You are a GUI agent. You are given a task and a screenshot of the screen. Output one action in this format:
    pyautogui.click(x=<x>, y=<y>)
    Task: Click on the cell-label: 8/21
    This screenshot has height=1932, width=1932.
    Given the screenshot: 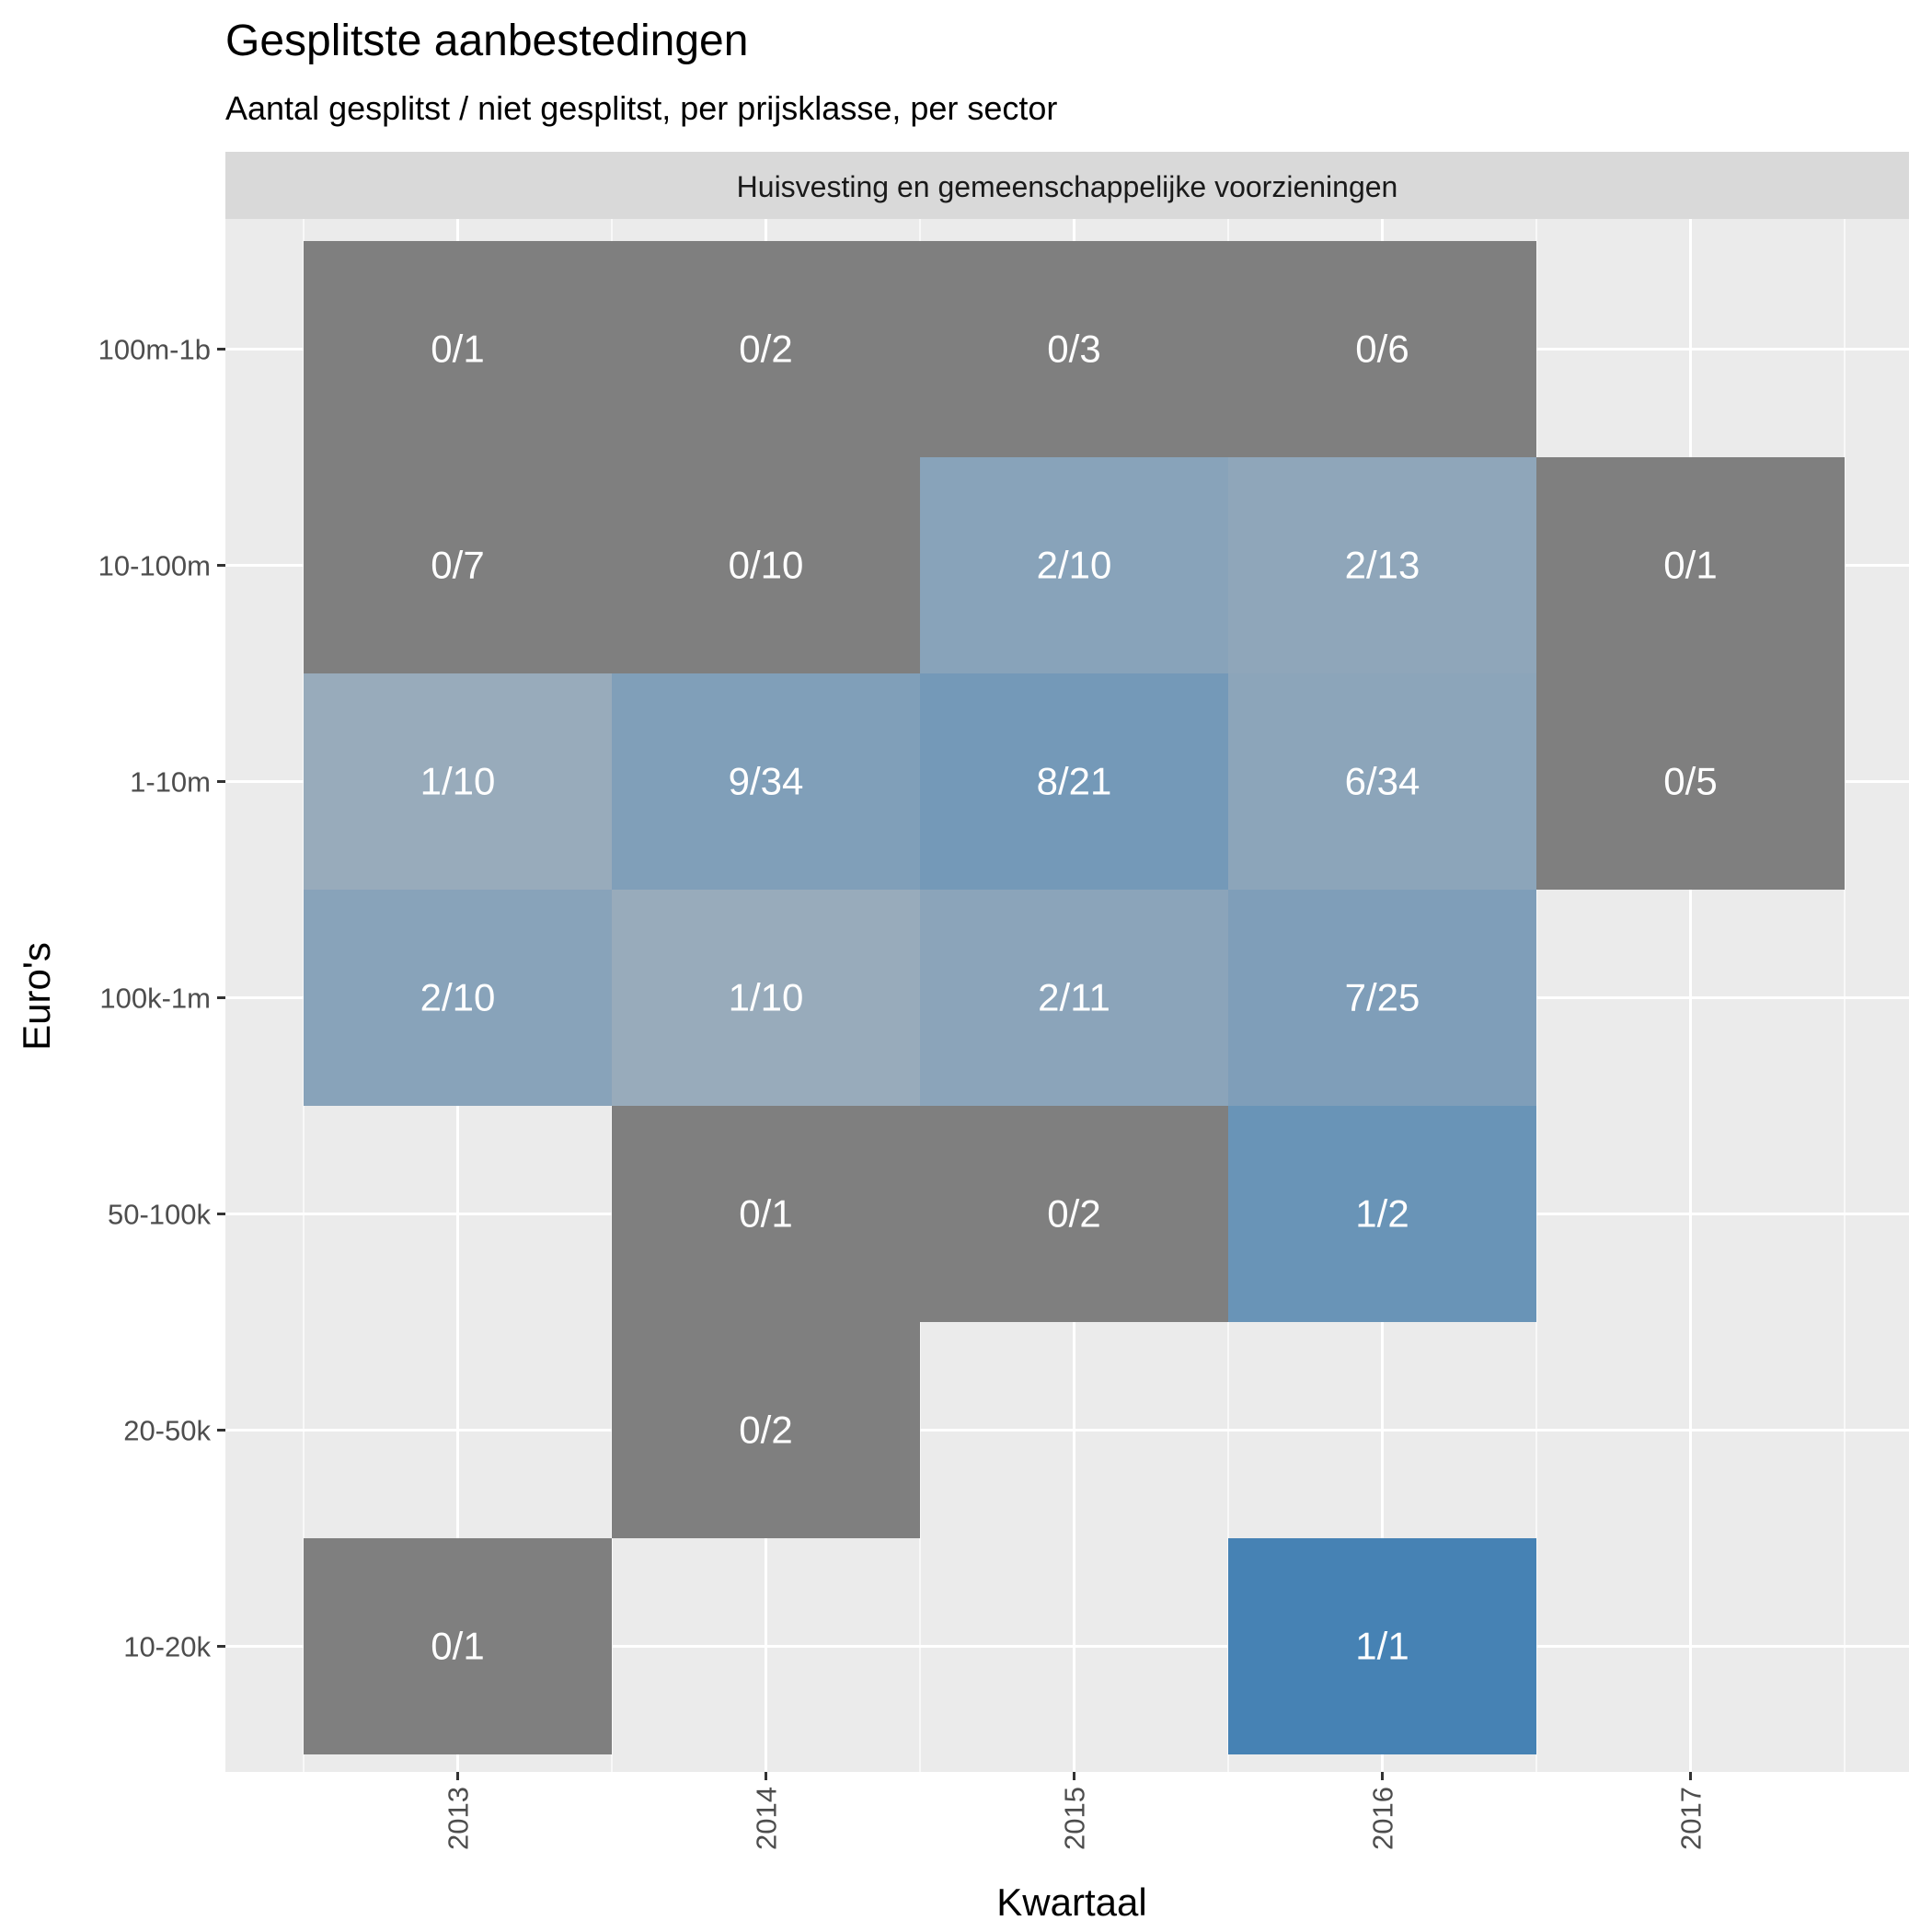 What is the action you would take?
    pyautogui.click(x=1074, y=781)
    